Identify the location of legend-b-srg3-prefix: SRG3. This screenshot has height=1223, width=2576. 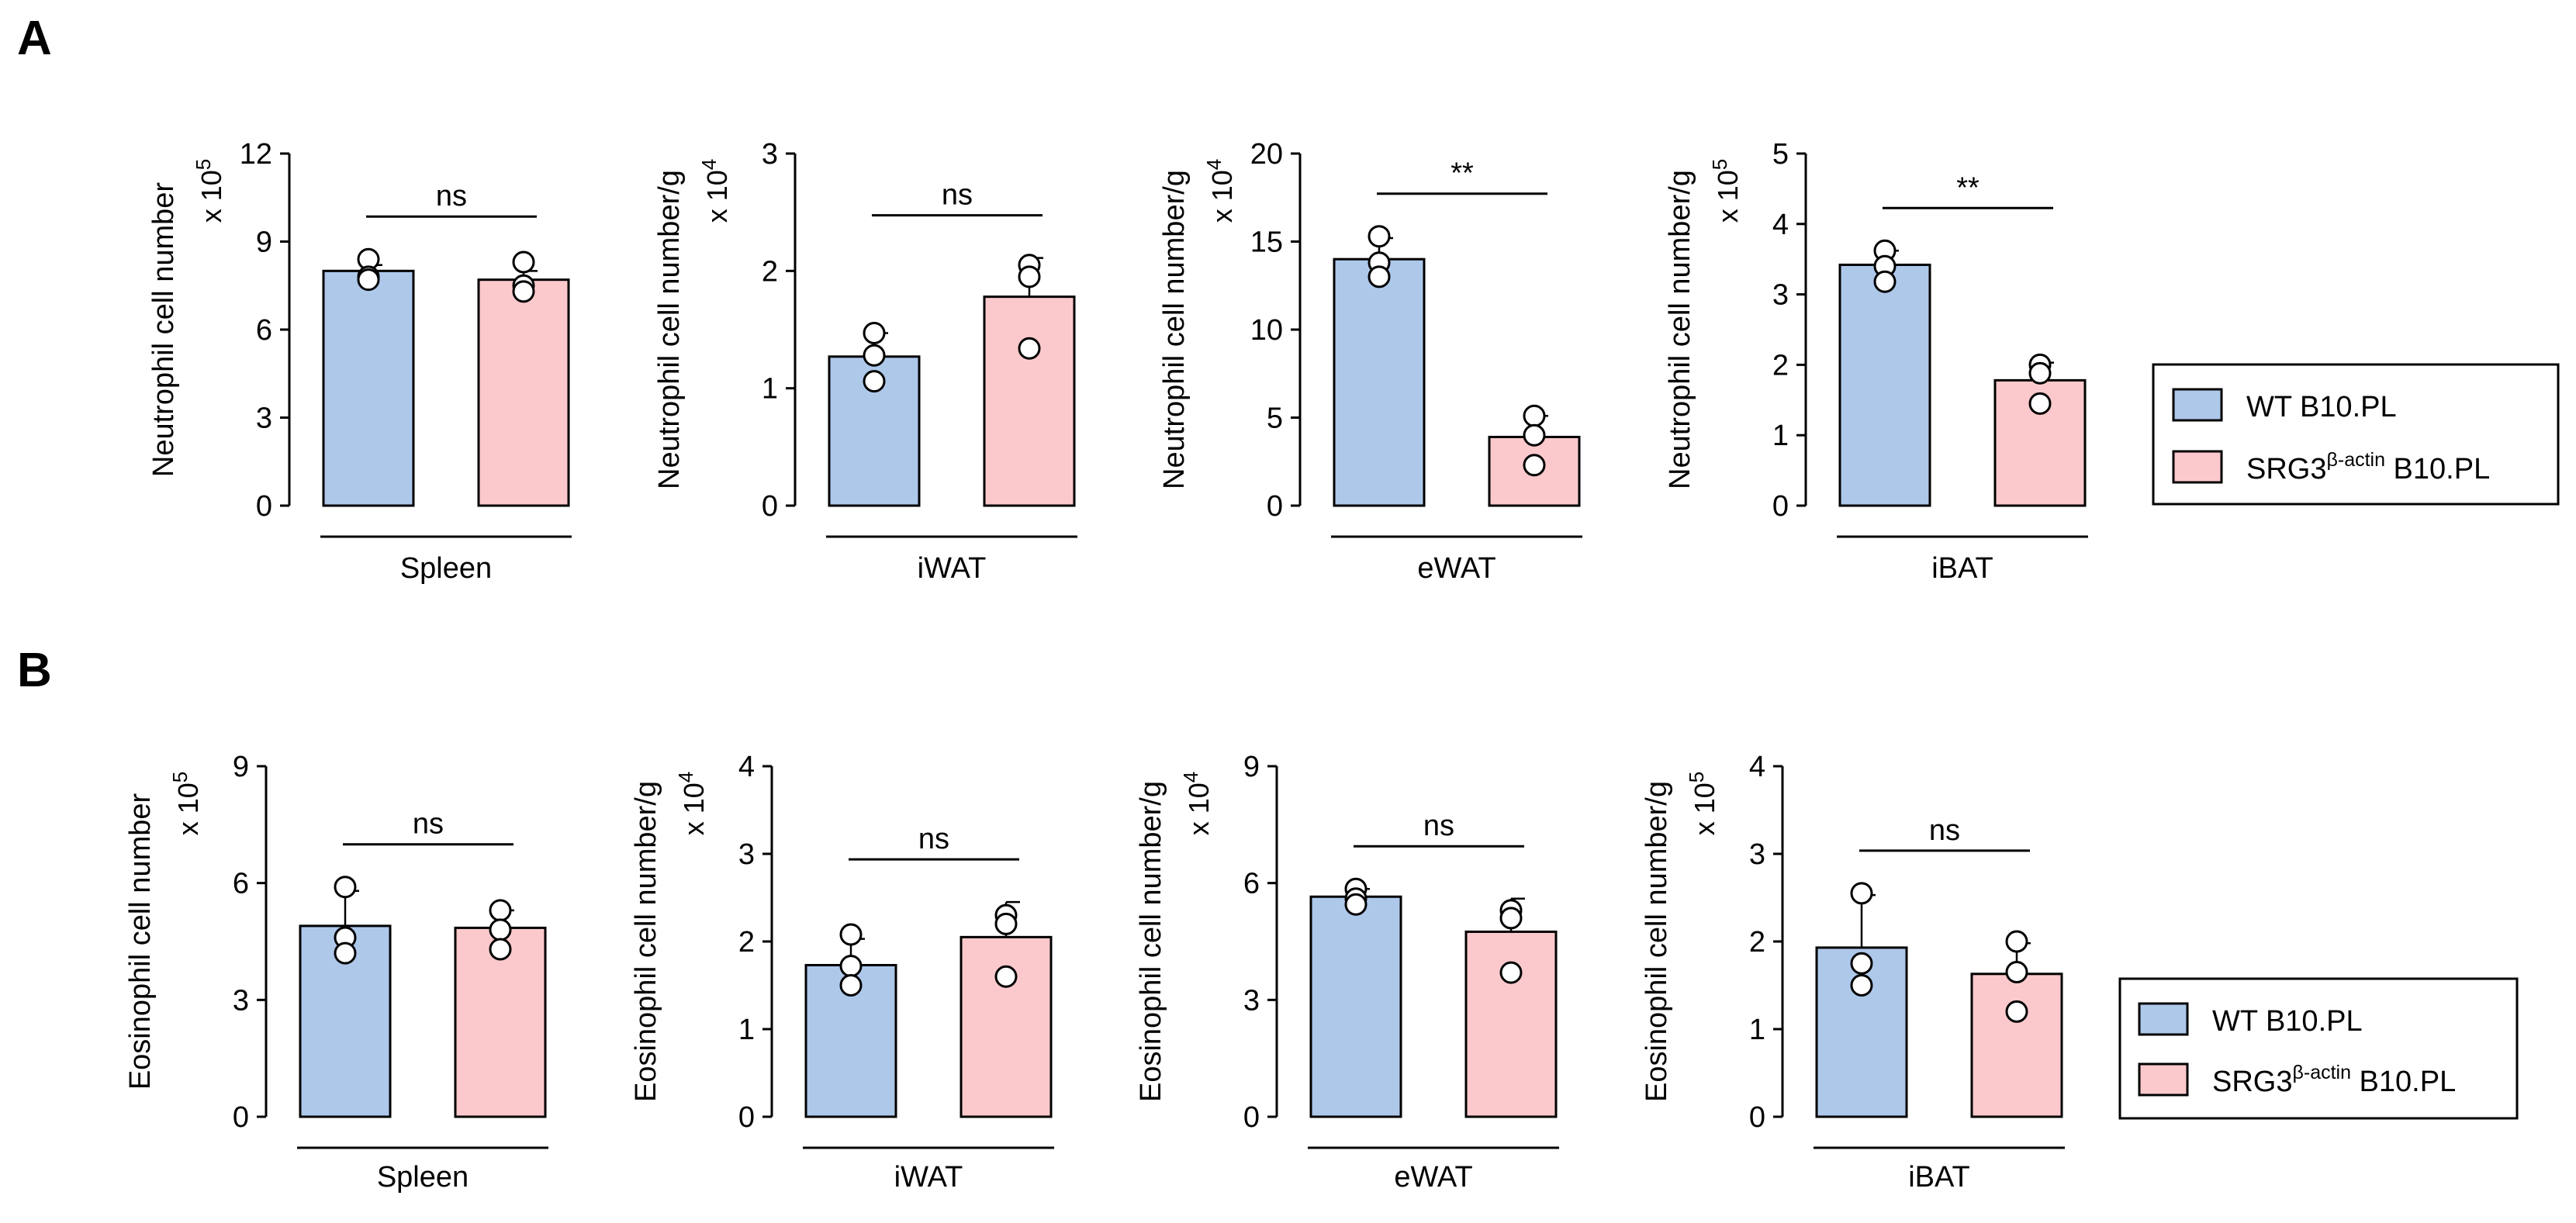
(2252, 1082).